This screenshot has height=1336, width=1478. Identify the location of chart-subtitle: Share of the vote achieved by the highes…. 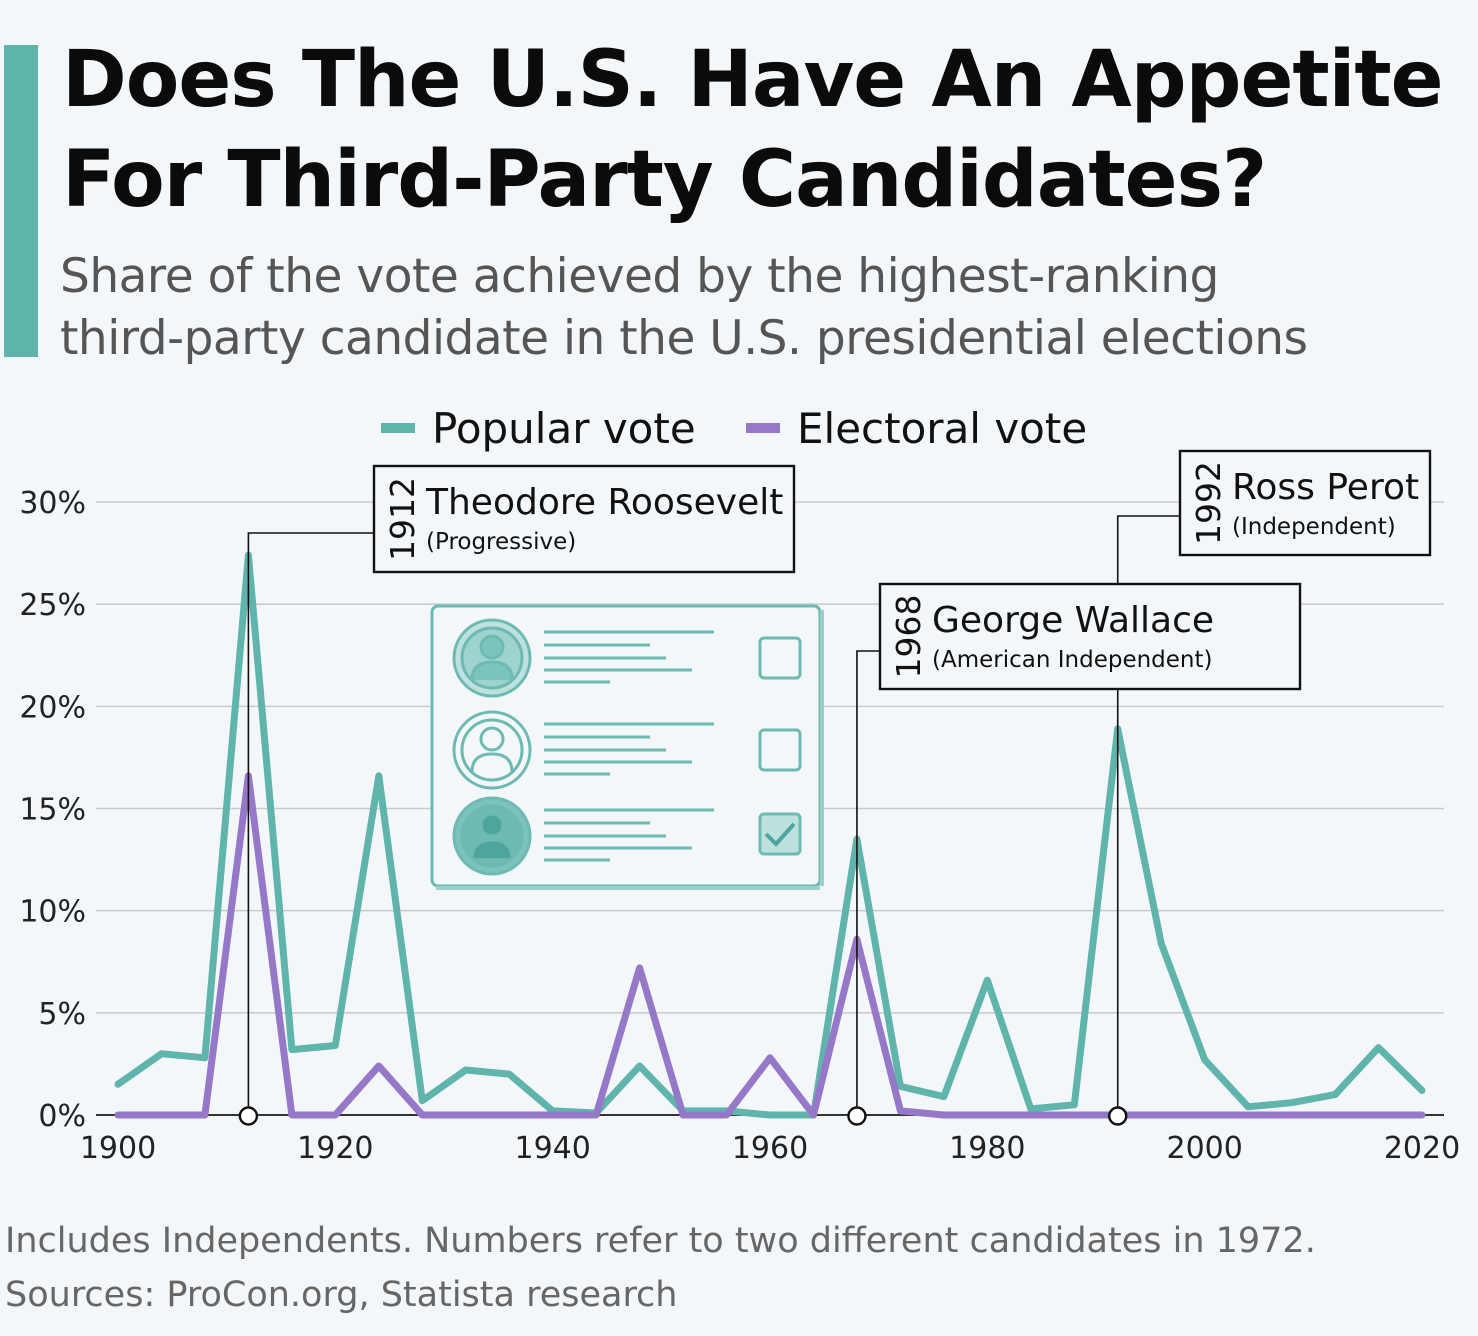
(684, 308).